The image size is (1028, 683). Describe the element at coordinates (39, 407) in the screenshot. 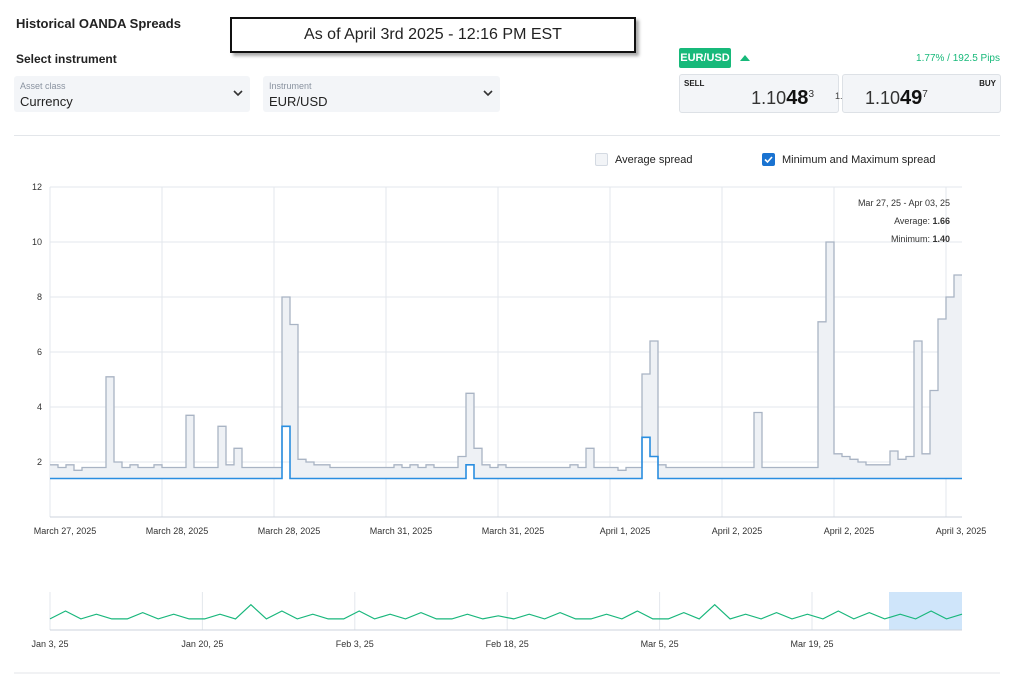

I see `y-tick-label: 4` at that location.